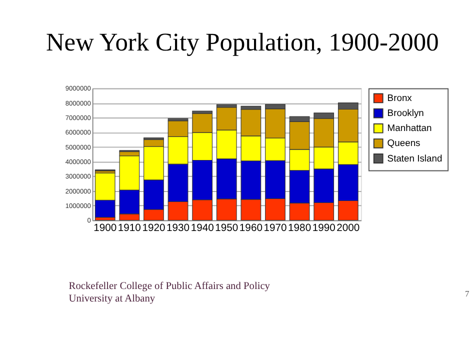 This screenshot has width=474, height=355. What do you see at coordinates (399, 98) in the screenshot?
I see `legend-label: Bronx` at bounding box center [399, 98].